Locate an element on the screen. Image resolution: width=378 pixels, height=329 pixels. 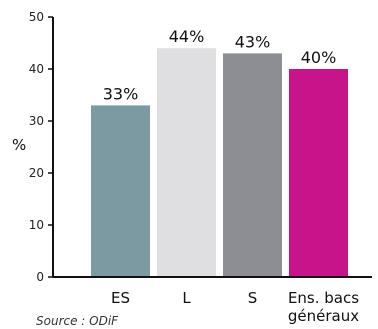
category-label: S is located at coordinates (253, 298).